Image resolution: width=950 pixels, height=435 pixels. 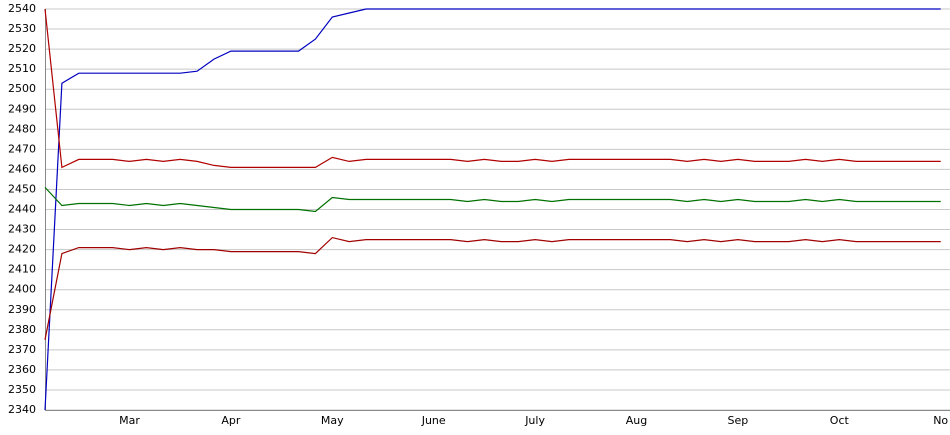 I want to click on y-tick-label: 2520, so click(x=22, y=48).